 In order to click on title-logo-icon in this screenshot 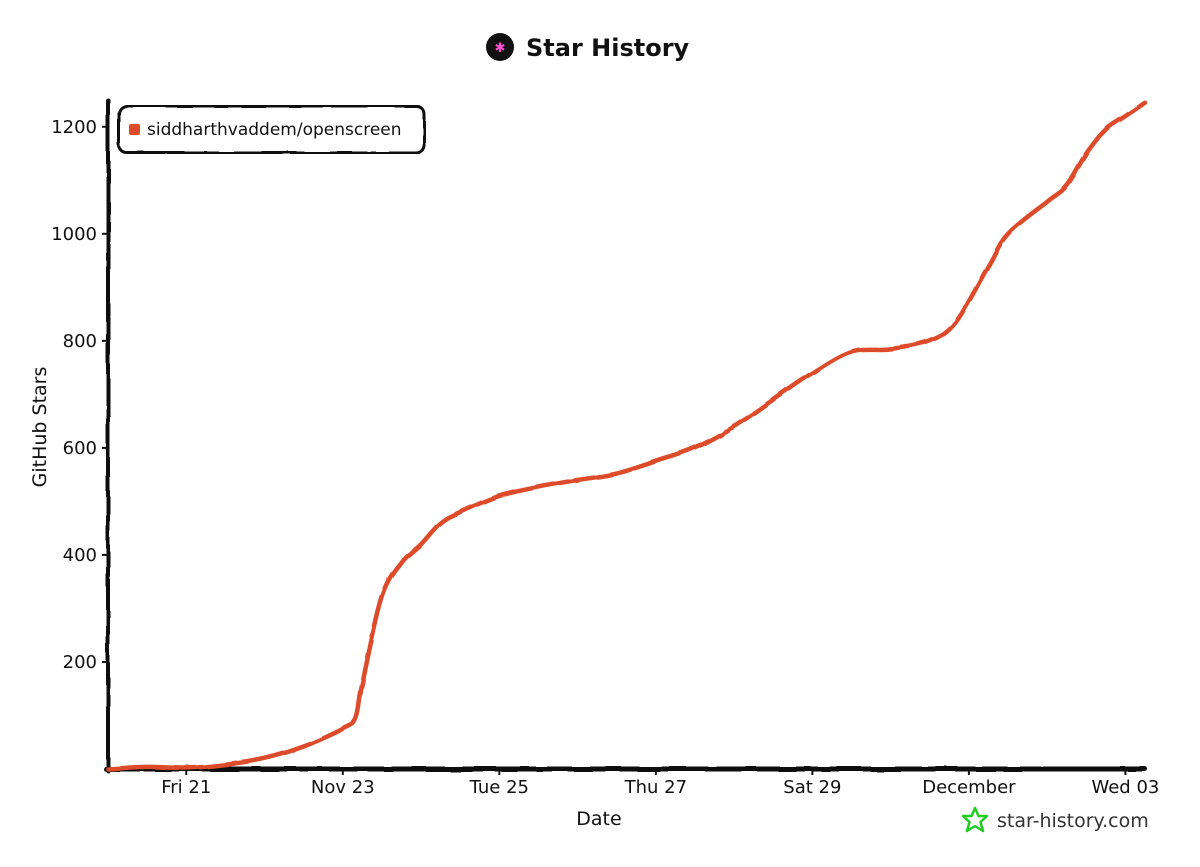, I will do `click(500, 47)`.